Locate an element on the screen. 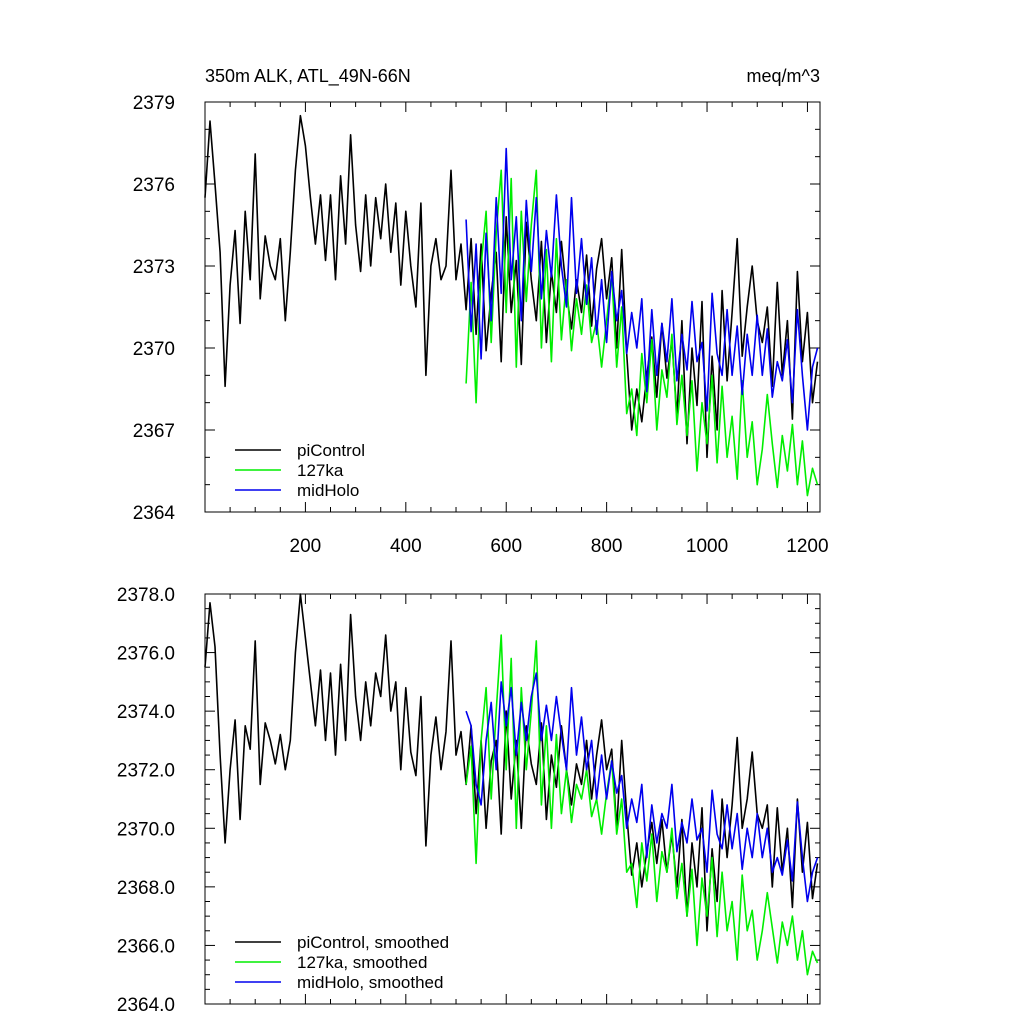 The image size is (1024, 1029). series-line-127ka is located at coordinates (642, 333).